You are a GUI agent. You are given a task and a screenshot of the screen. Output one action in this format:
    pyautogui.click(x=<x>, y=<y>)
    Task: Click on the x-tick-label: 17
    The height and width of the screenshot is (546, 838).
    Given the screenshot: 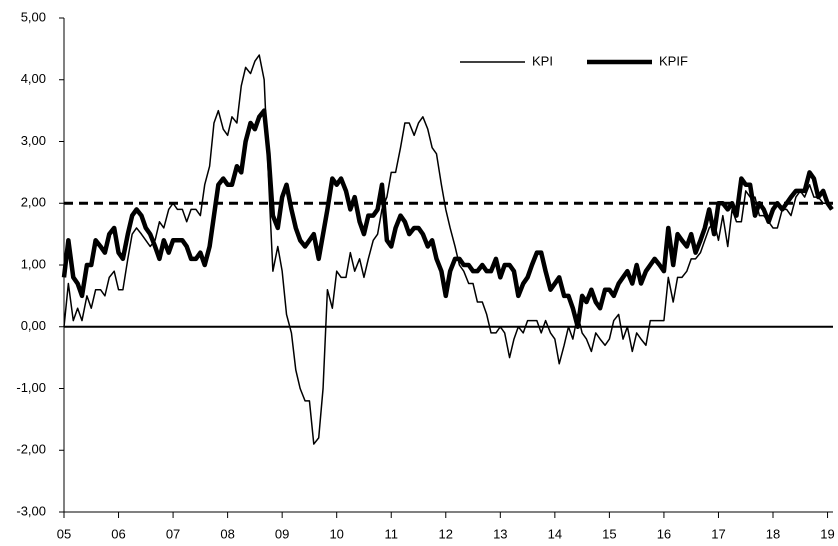 What is the action you would take?
    pyautogui.click(x=718, y=533)
    